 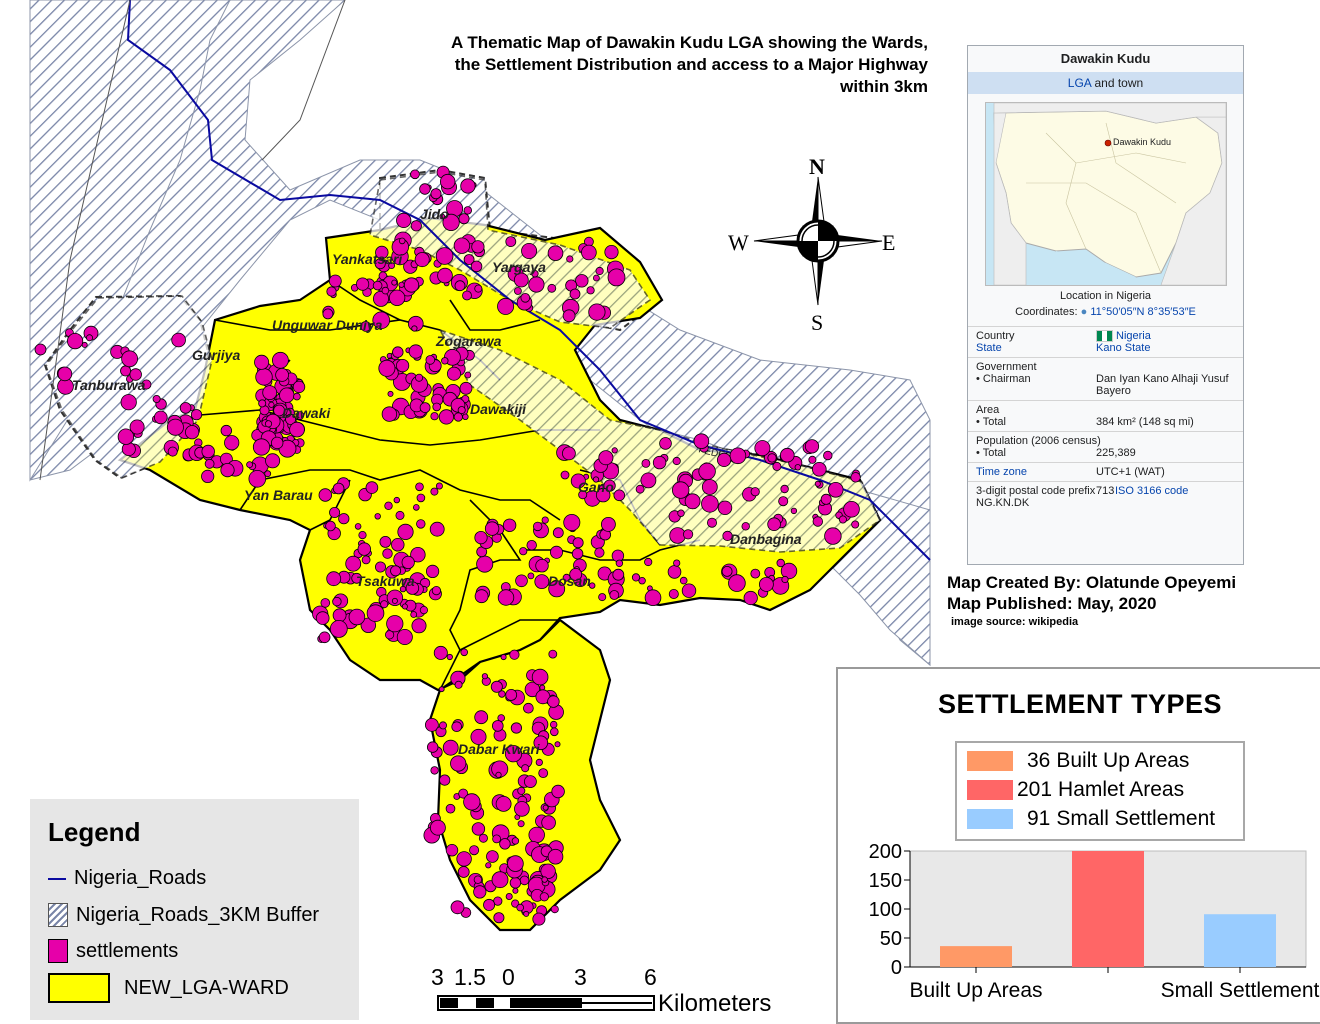 I want to click on infobox-country-link: Nigeria, so click(x=1133, y=336).